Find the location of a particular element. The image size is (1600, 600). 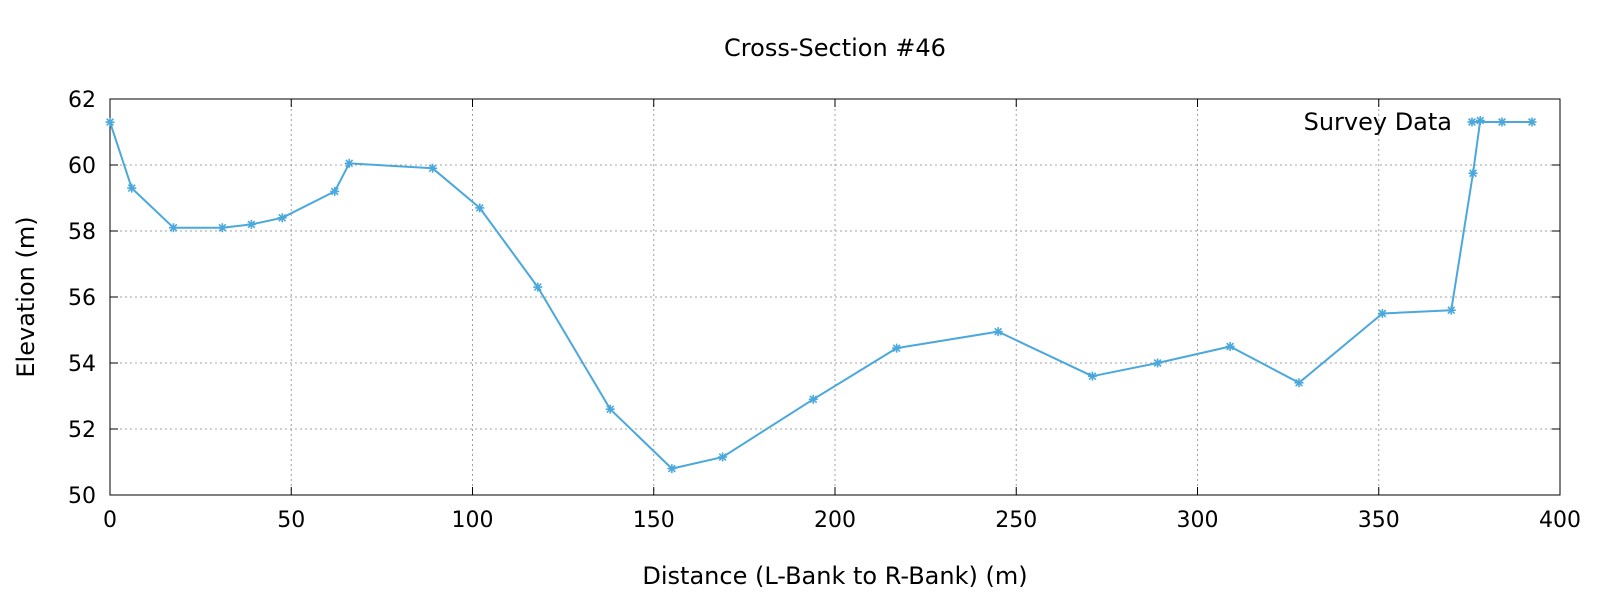

x-tick-label: 0 is located at coordinates (110, 520).